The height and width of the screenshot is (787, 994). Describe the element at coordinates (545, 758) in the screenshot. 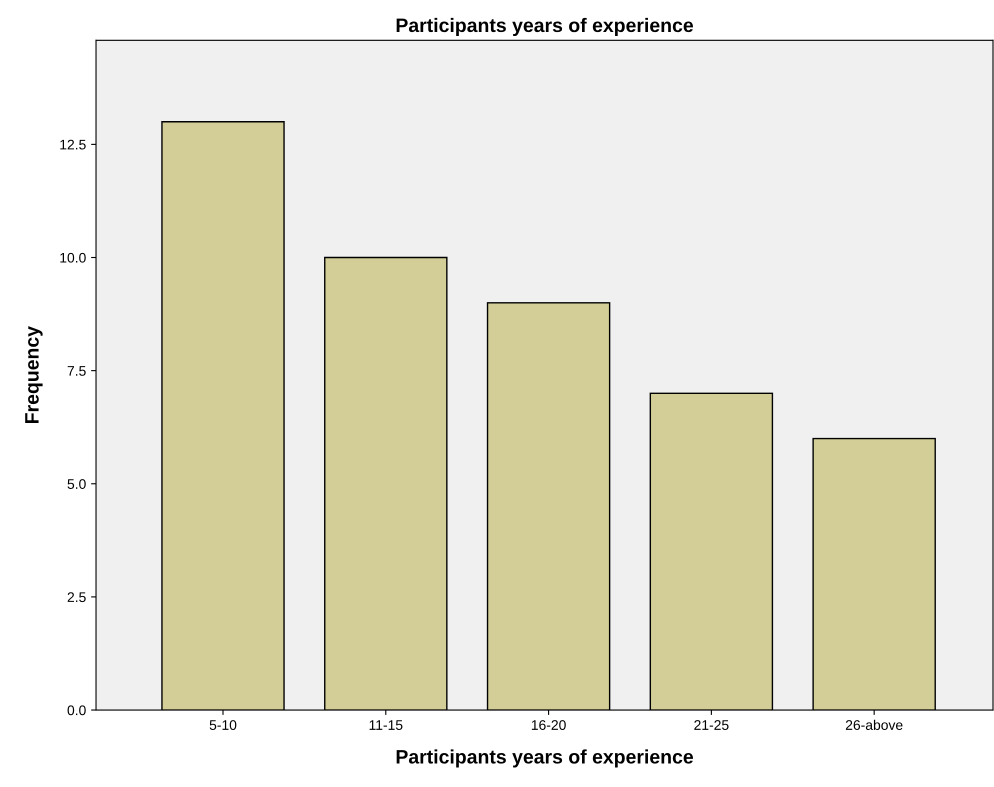

I see `x-axis-title: Participants years of experience` at that location.